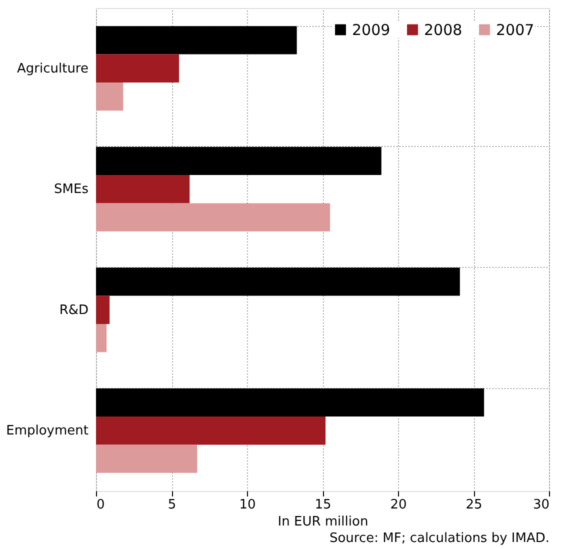 Image resolution: width=572 pixels, height=549 pixels. I want to click on legend-label: 2008, so click(443, 29).